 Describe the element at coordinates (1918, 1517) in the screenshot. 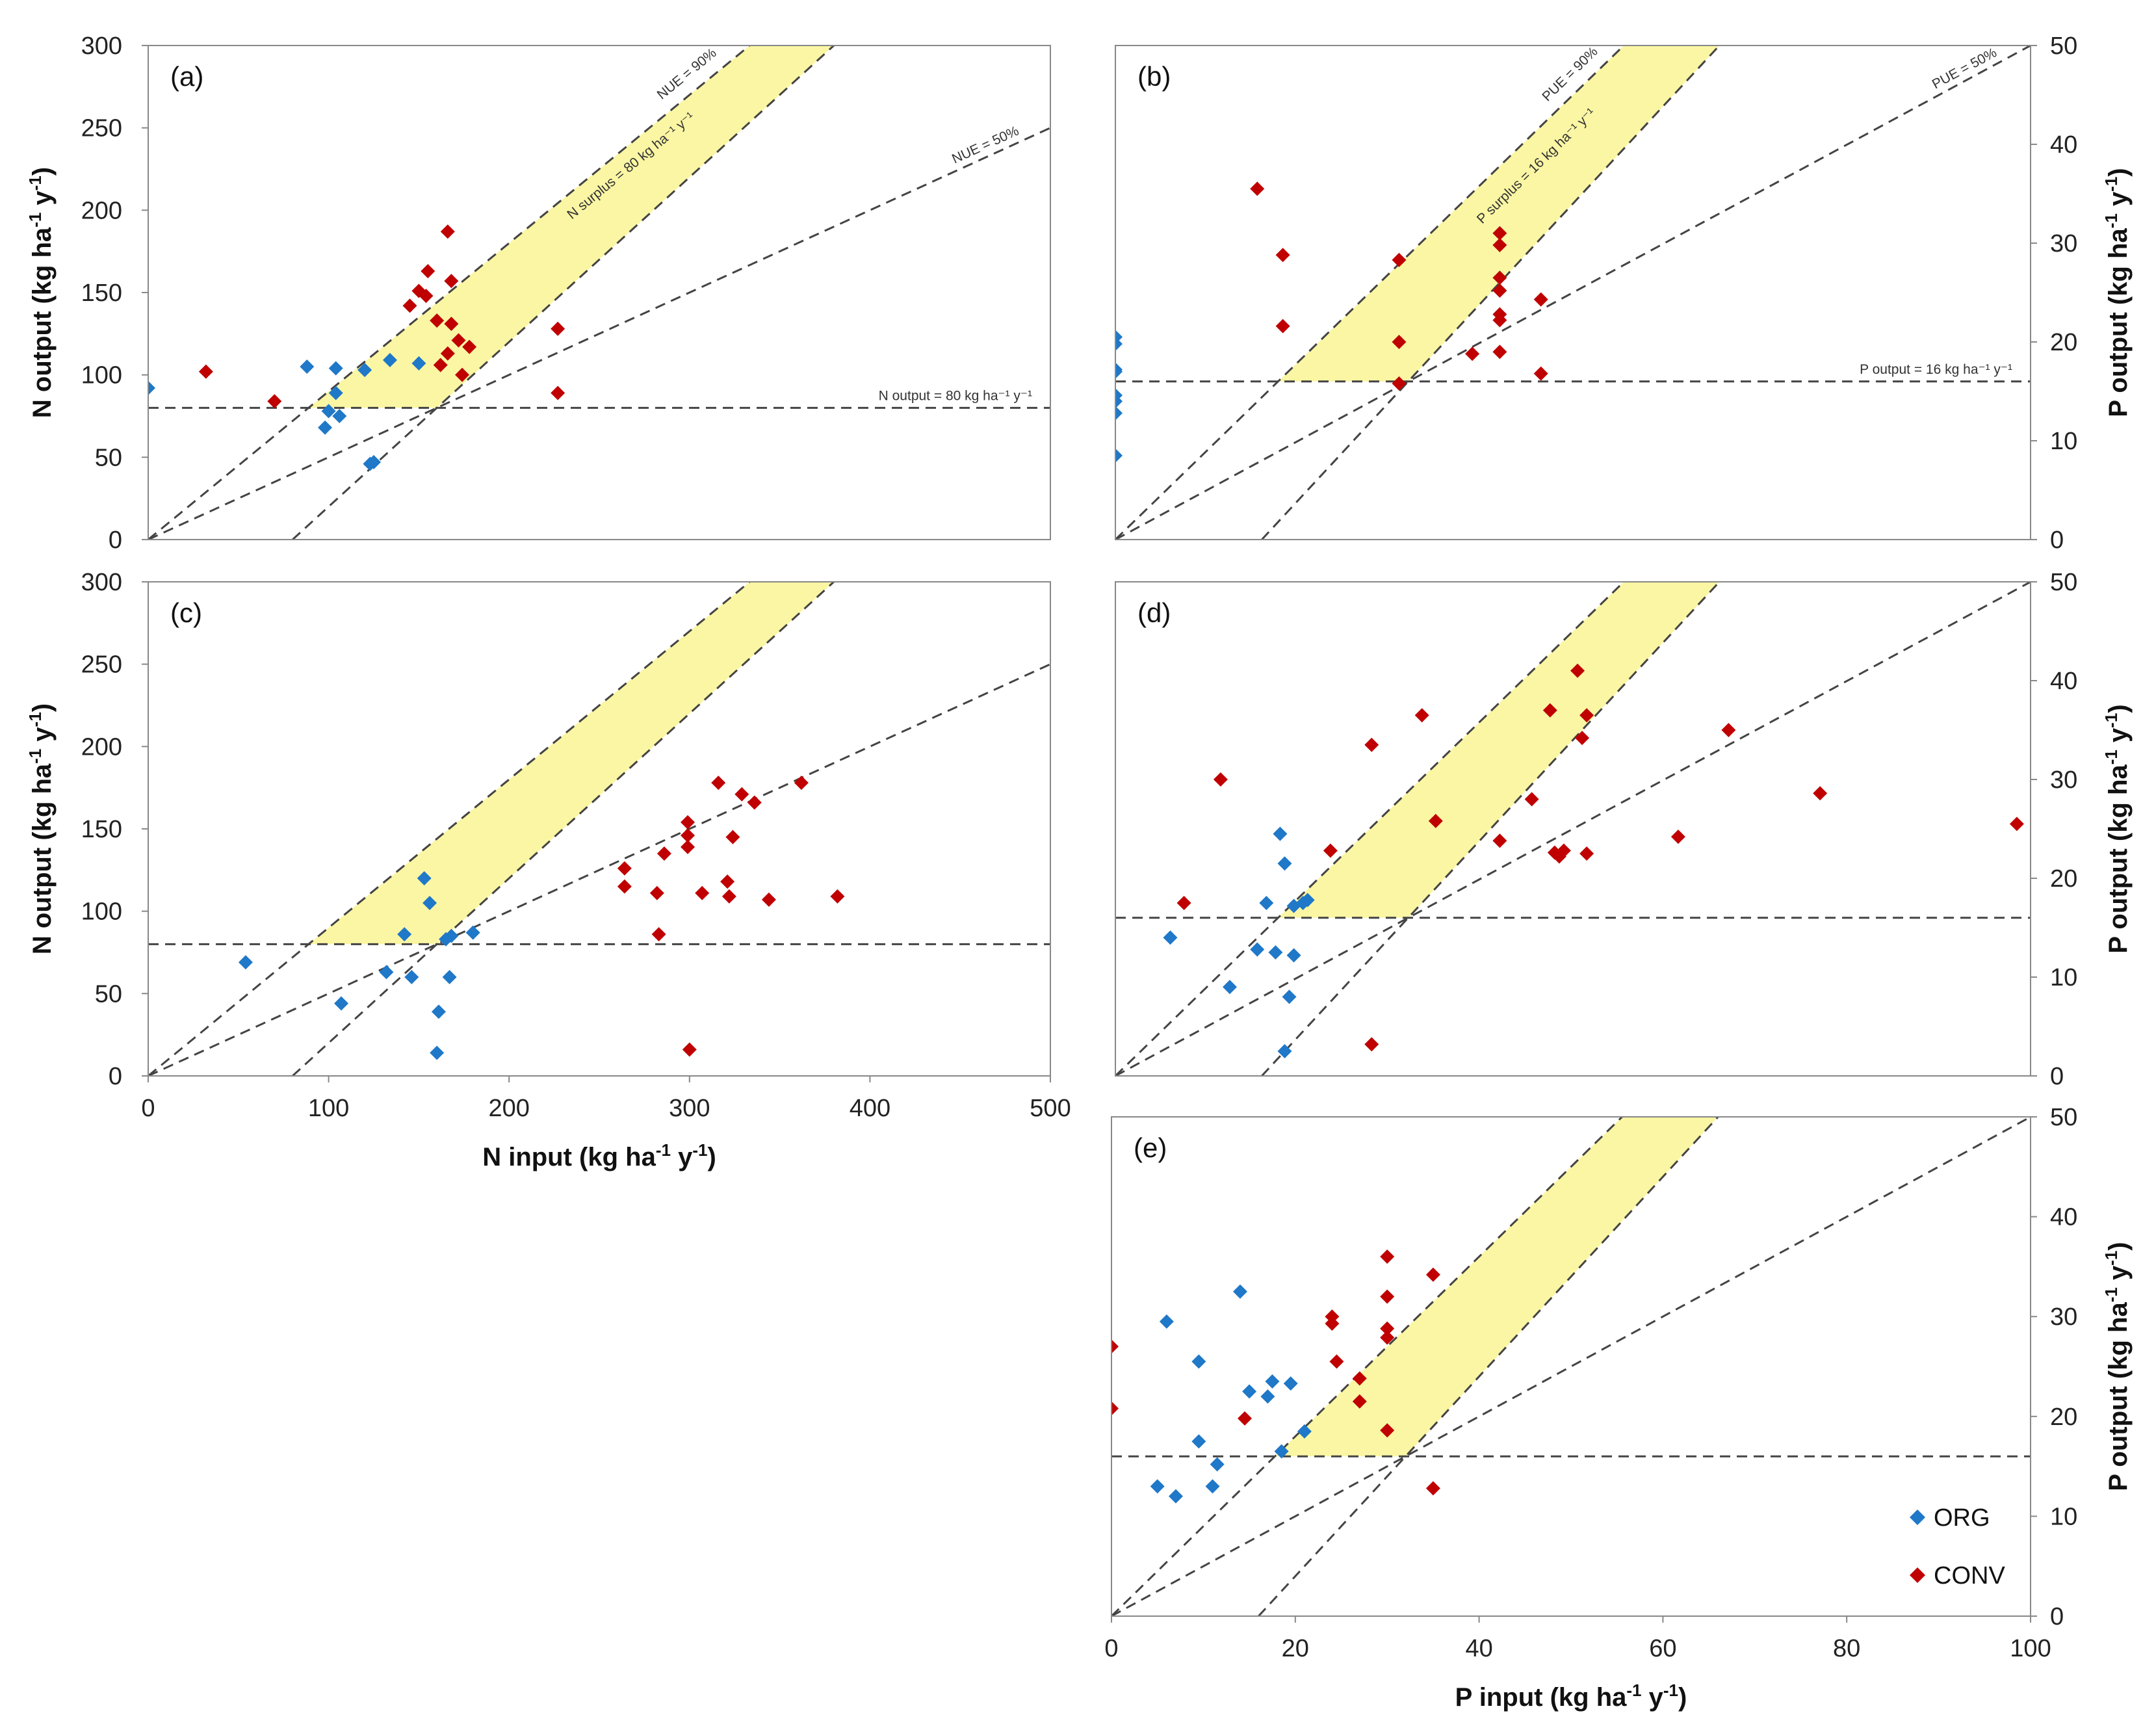

I see `legend-org-marker` at that location.